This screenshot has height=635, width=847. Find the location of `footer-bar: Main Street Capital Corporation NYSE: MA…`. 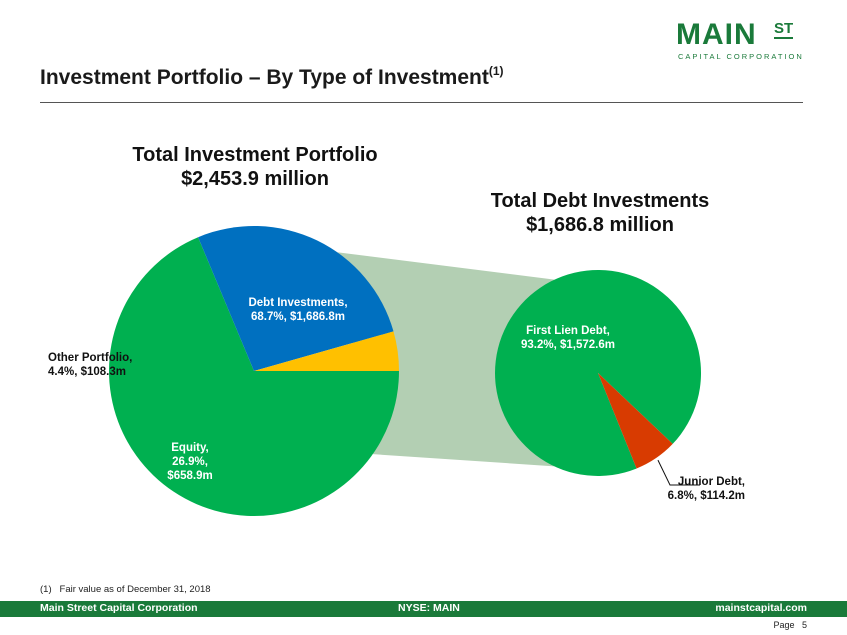

footer-bar: Main Street Capital Corporation NYSE: MA… is located at coordinates (423, 609).